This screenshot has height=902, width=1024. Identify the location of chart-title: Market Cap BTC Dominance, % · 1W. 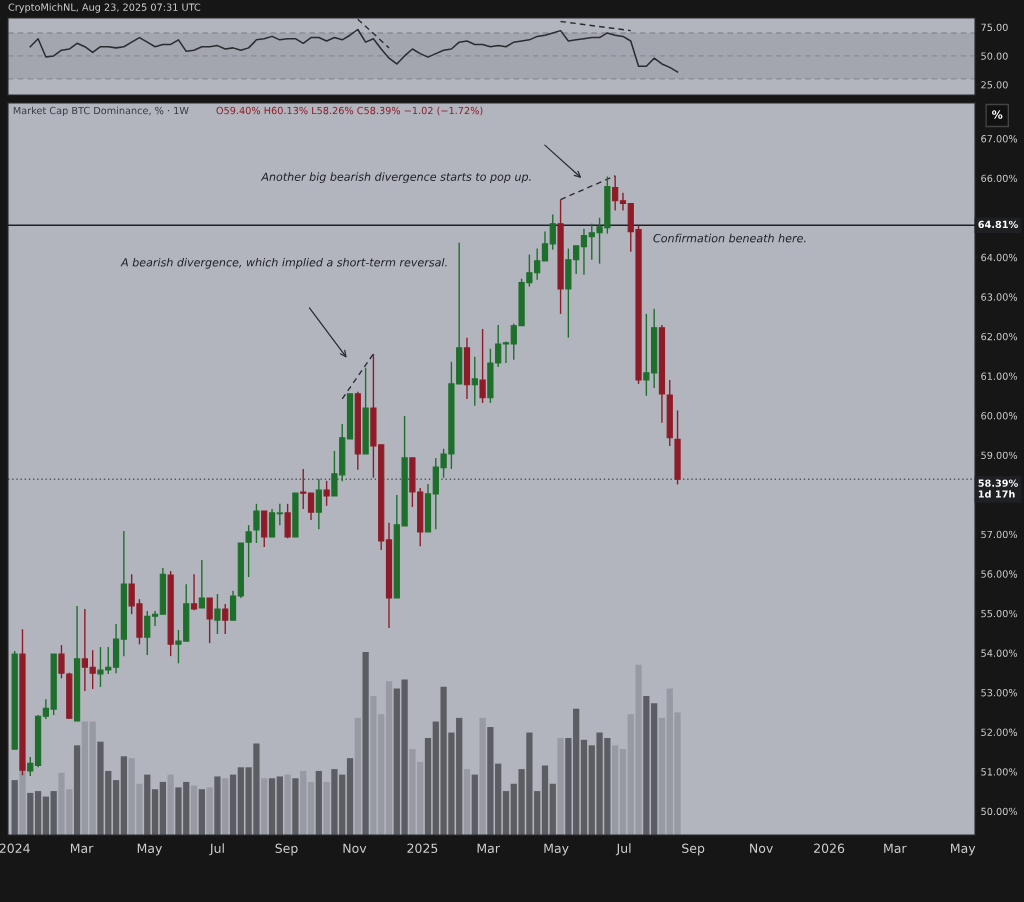
(101, 111).